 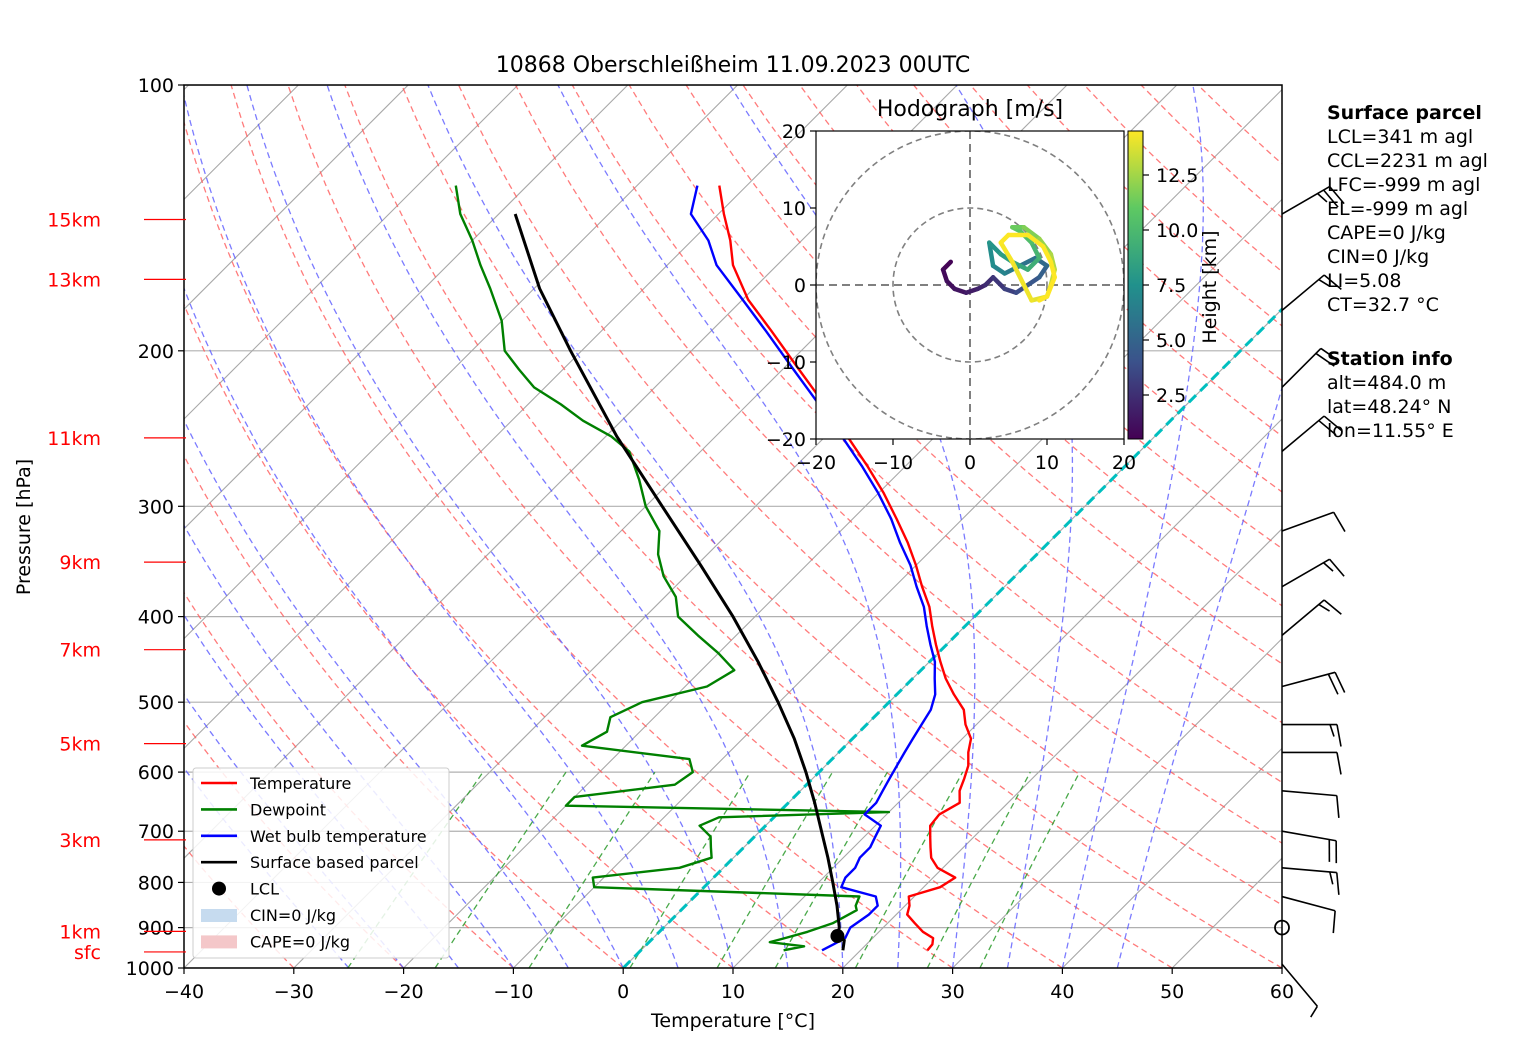 I want to click on x-tick-label: 60, so click(x=1282, y=992).